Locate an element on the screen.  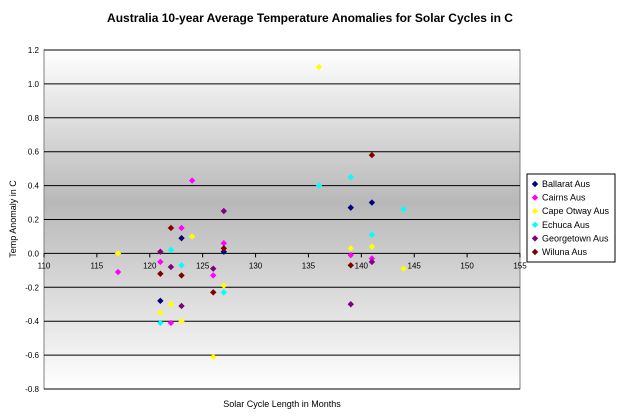
x-tick-label: 130 is located at coordinates (256, 265).